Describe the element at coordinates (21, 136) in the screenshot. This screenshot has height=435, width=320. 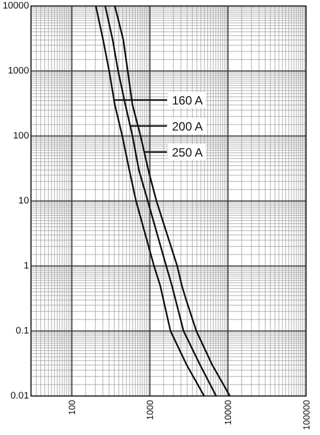
I see `y-tick-label: 100` at that location.